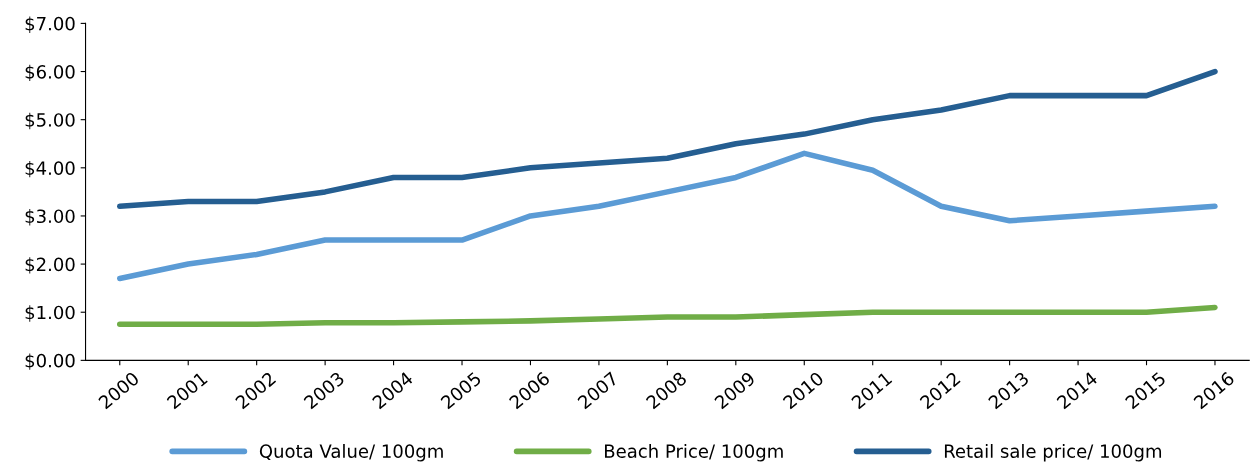 Image resolution: width=1258 pixels, height=468 pixels. What do you see at coordinates (1053, 453) in the screenshot?
I see `legend-label: Retail sale price/ 100gm` at bounding box center [1053, 453].